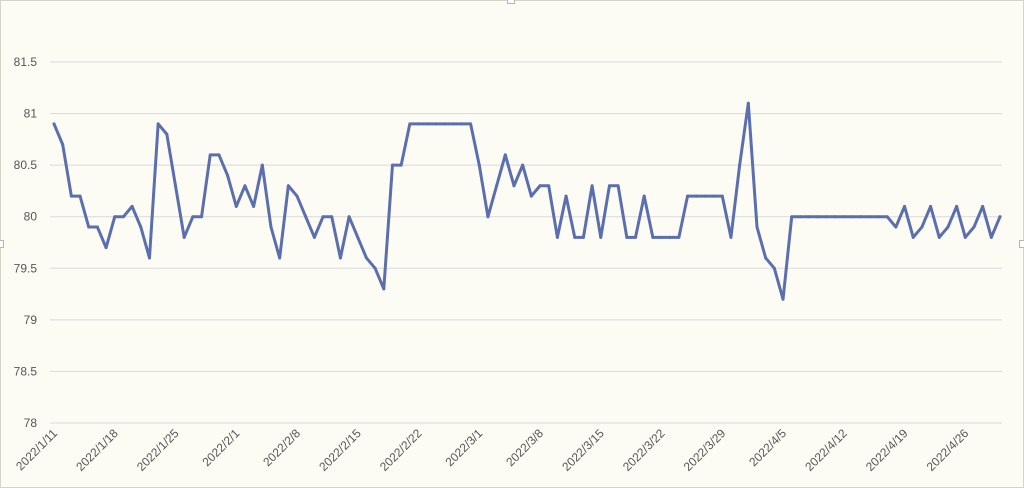 This screenshot has width=1024, height=488. Describe the element at coordinates (2, 244) in the screenshot. I see `resize-handle-left` at that location.